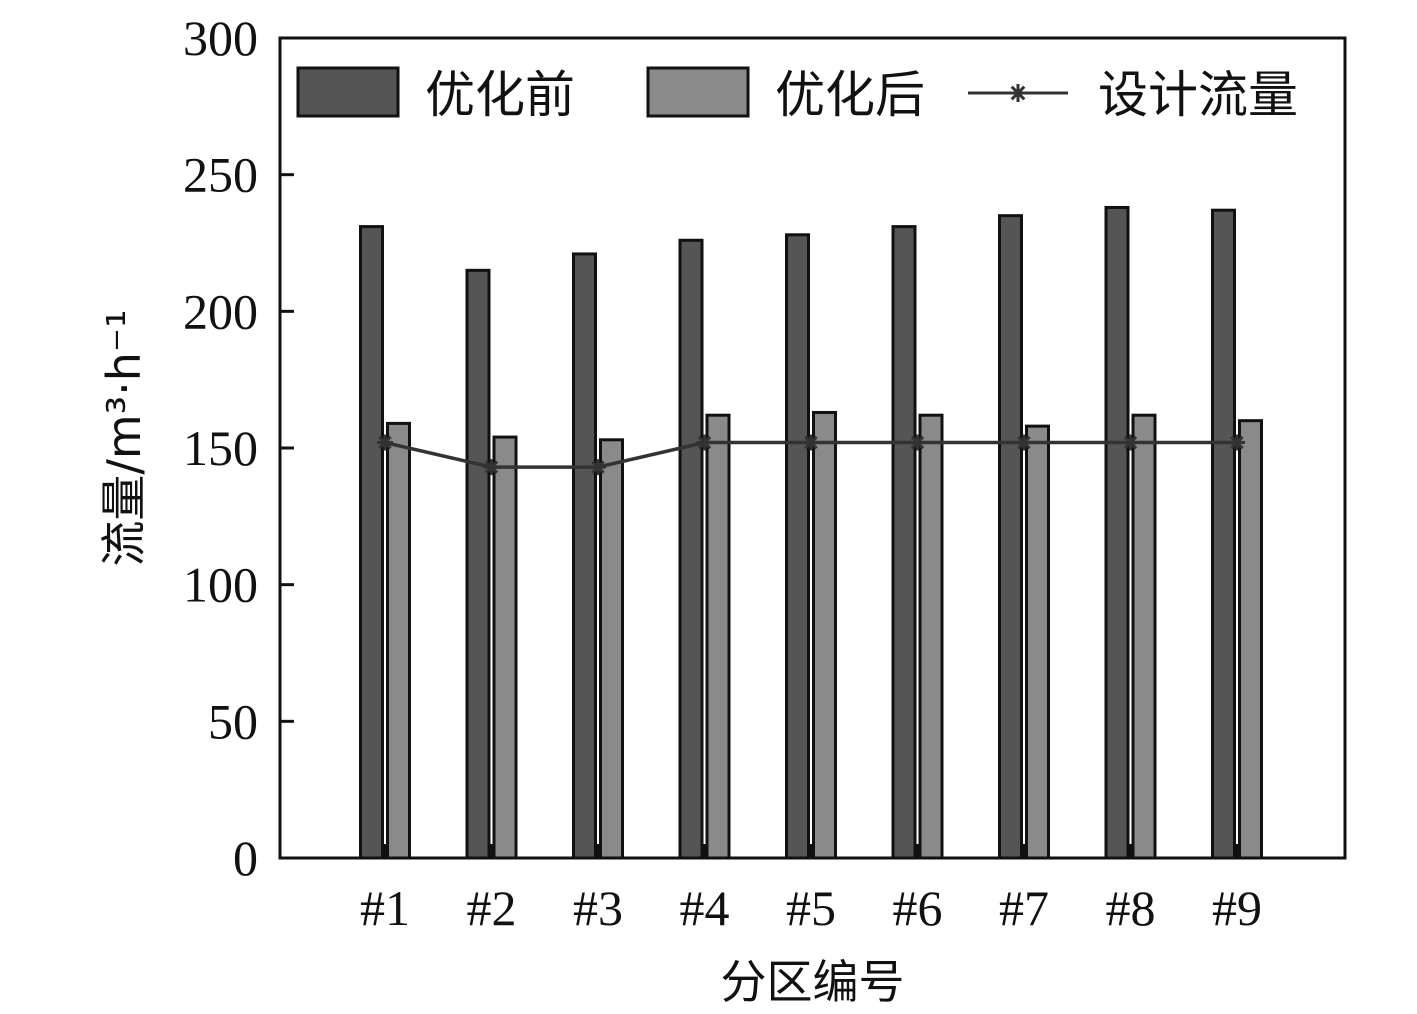 The width and height of the screenshot is (1417, 1014). Describe the element at coordinates (1237, 908) in the screenshot. I see `x-tick-label: #9` at that location.